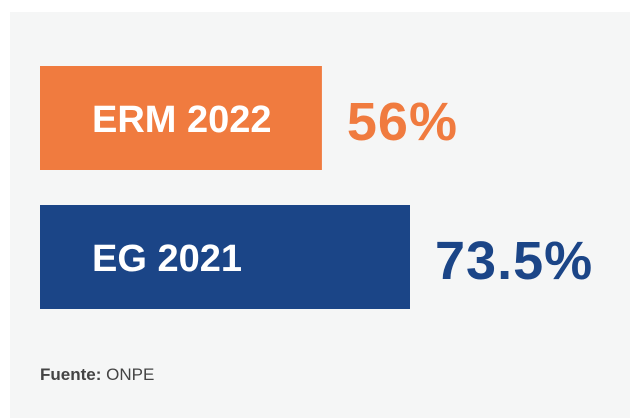 Image resolution: width=630 pixels, height=418 pixels. Describe the element at coordinates (402, 122) in the screenshot. I see `value-label: 56%` at that location.